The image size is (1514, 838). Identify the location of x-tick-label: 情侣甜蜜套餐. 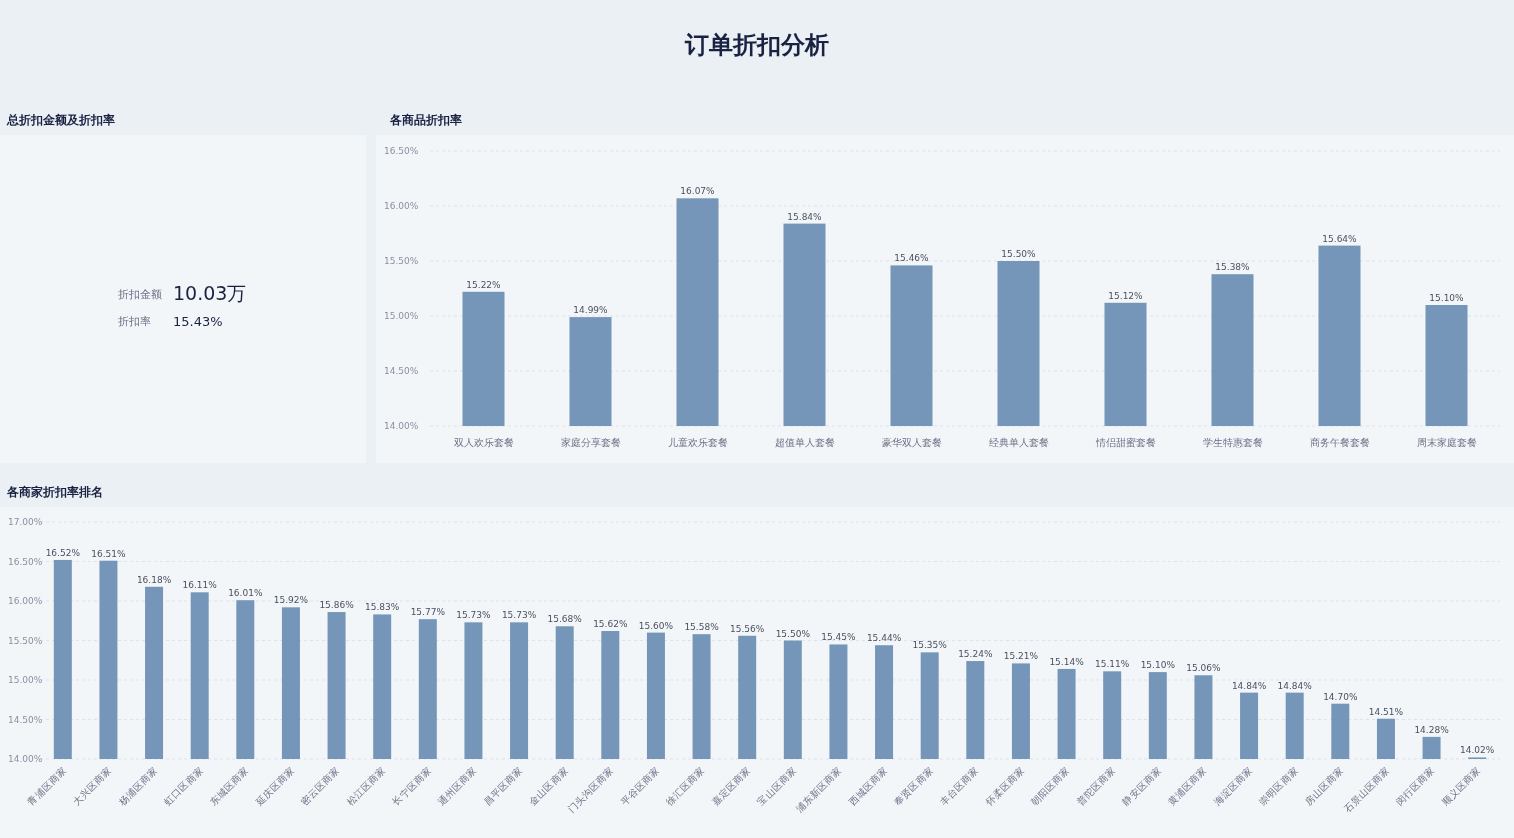
(1125, 442).